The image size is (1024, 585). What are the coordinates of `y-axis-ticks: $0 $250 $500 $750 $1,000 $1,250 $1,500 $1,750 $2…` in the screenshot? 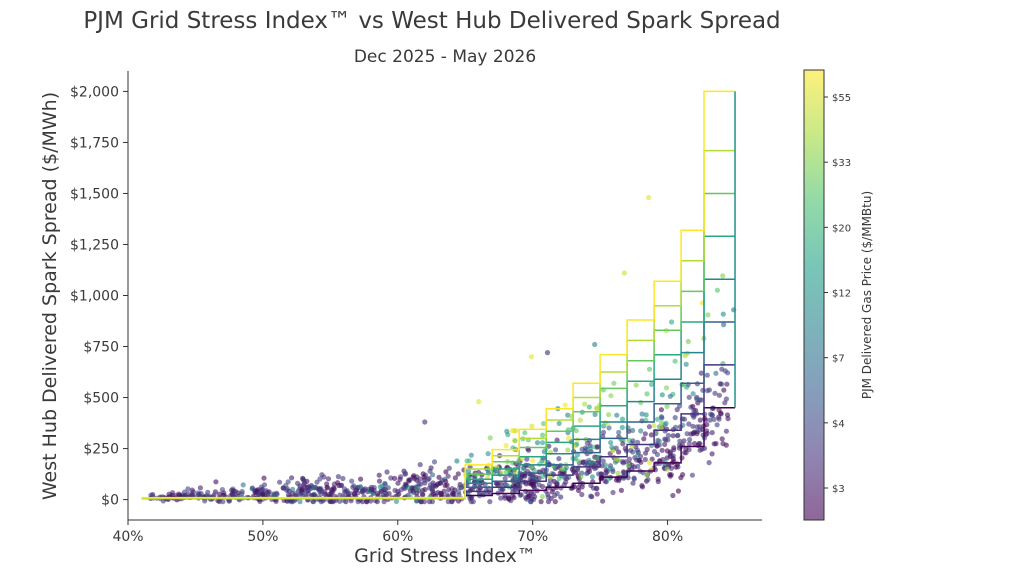 It's located at (99, 296).